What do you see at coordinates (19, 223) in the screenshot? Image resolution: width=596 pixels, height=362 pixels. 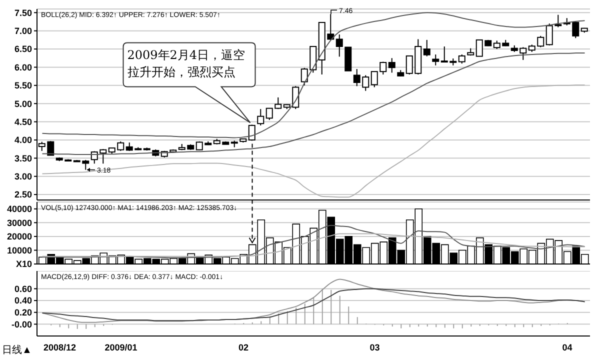 I see `y-tick-label: 30000` at bounding box center [19, 223].